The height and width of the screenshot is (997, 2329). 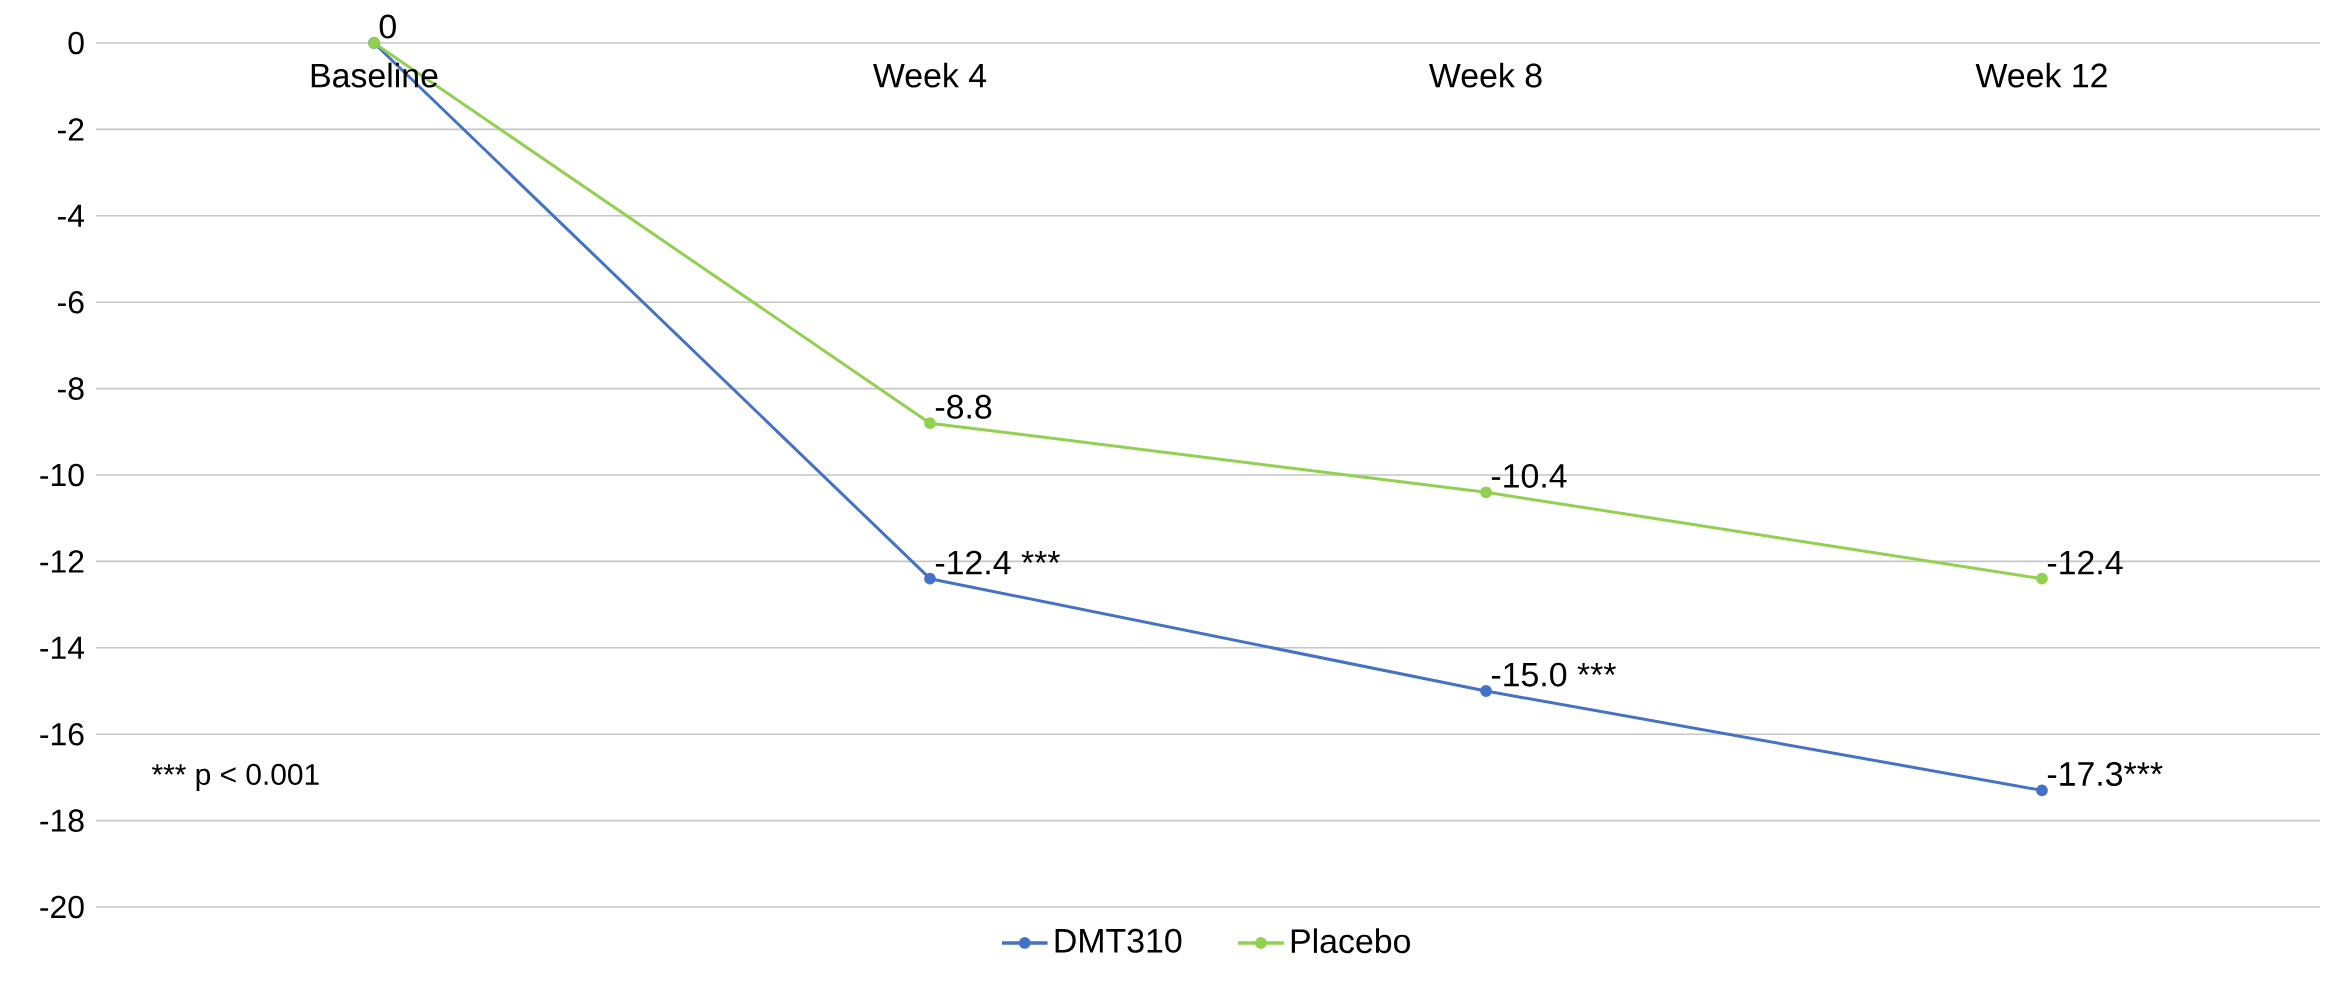 What do you see at coordinates (930, 75) in the screenshot?
I see `x-tick-label: Week 4` at bounding box center [930, 75].